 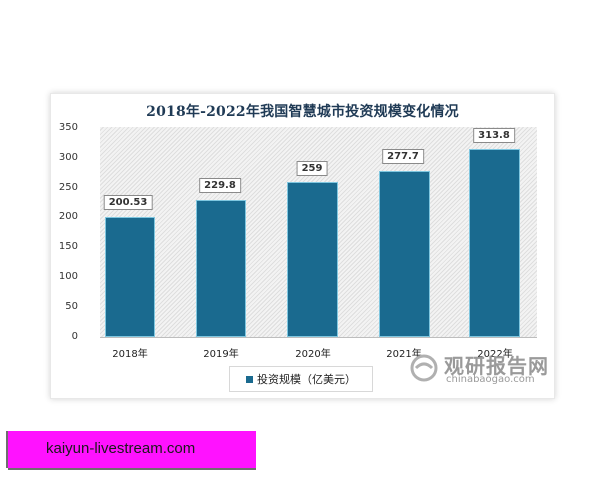 I want to click on chart-title: 2018年-2022年我国智慧城市投资规模变化情况, so click(x=302, y=112).